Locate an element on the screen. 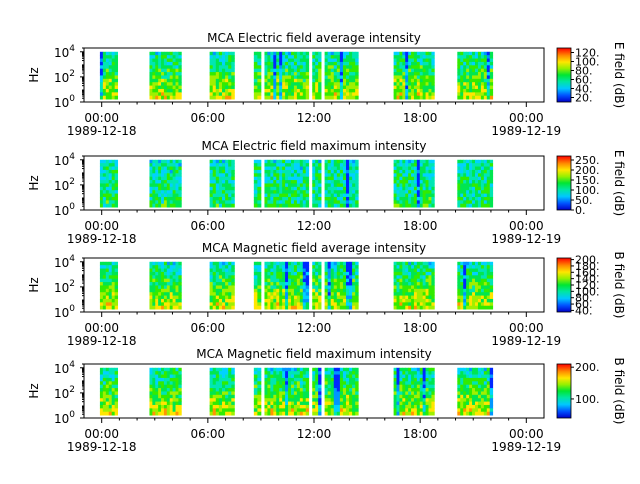  y-axis-label: Hz is located at coordinates (34, 182).